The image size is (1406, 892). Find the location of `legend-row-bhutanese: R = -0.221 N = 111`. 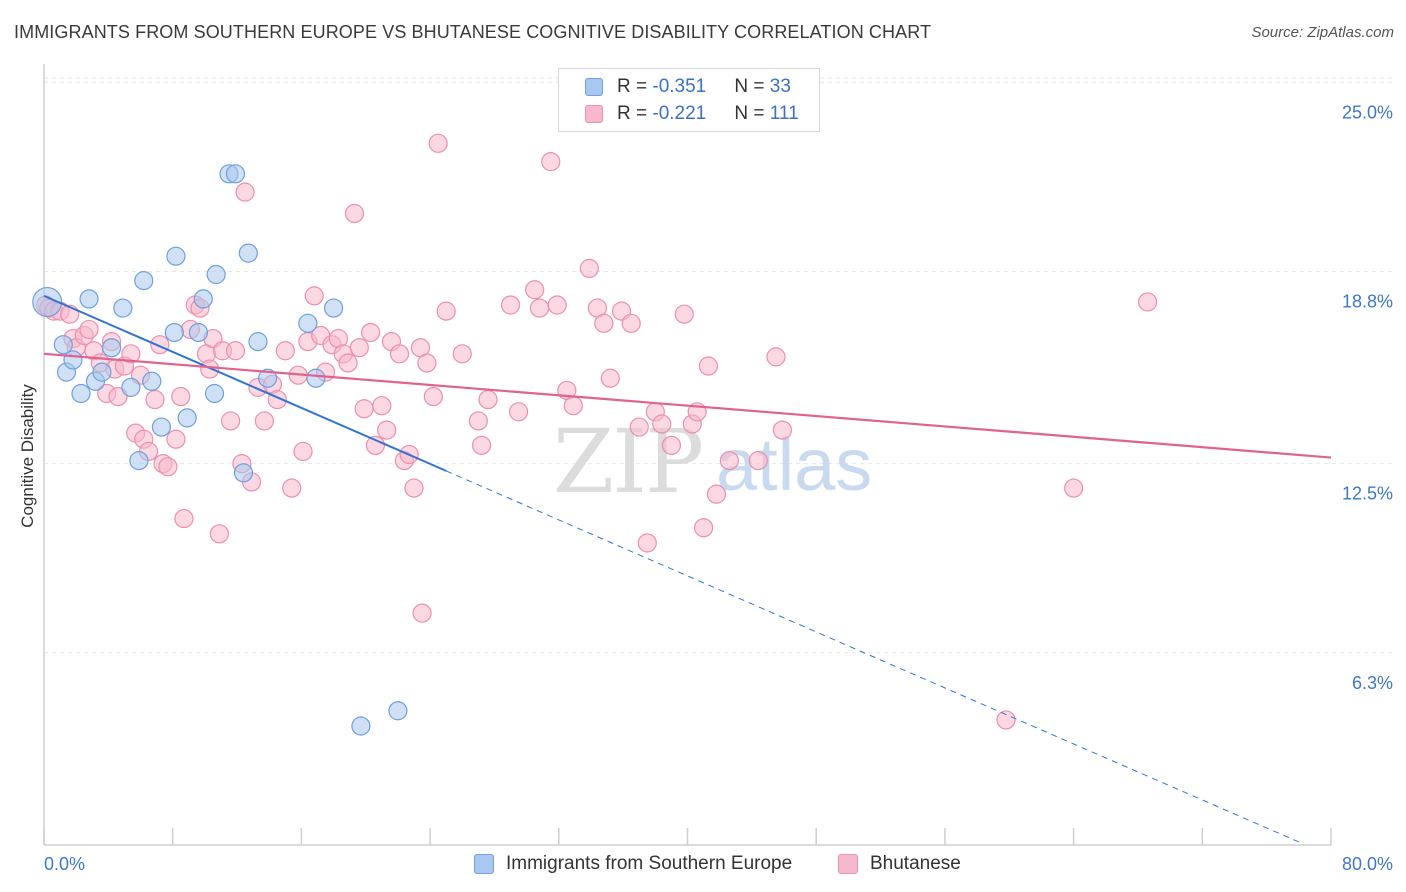

legend-row-bhutanese: R = -0.221 N = 111 is located at coordinates (679, 114).